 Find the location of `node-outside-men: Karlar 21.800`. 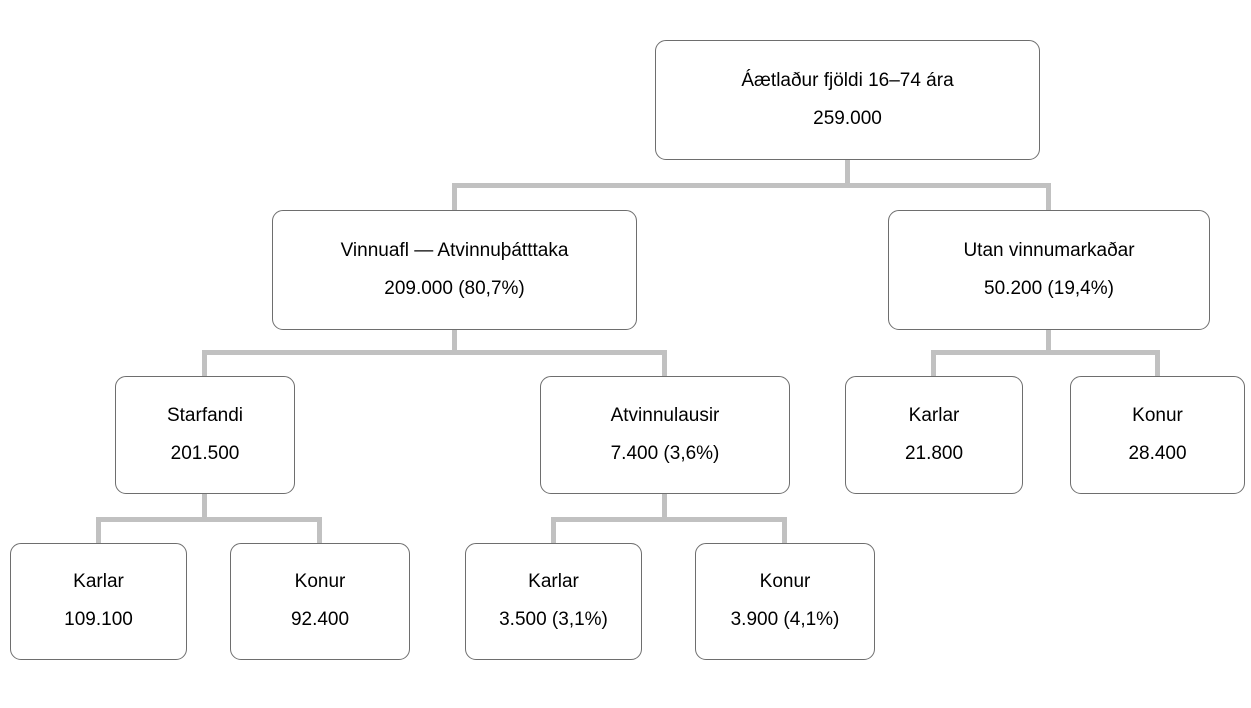

node-outside-men: Karlar 21.800 is located at coordinates (934, 435).